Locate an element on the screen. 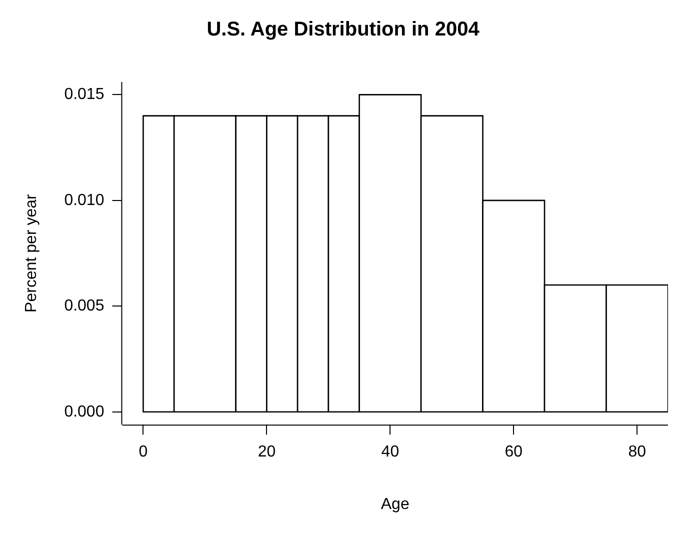 The width and height of the screenshot is (678, 538). x-axis-title: Age is located at coordinates (395, 504).